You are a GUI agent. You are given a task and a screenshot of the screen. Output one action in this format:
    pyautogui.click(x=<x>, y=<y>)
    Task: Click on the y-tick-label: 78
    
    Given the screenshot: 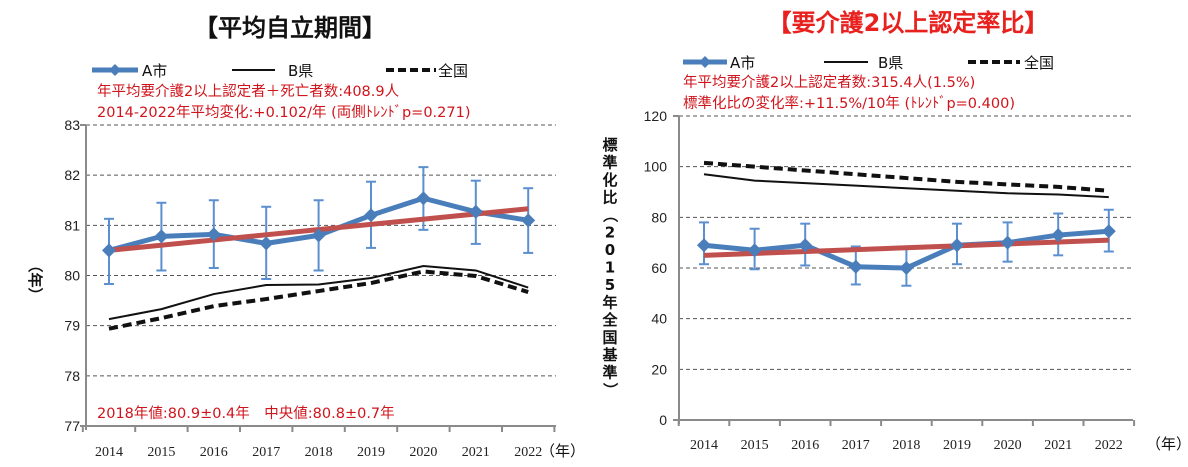 What is the action you would take?
    pyautogui.click(x=72, y=376)
    